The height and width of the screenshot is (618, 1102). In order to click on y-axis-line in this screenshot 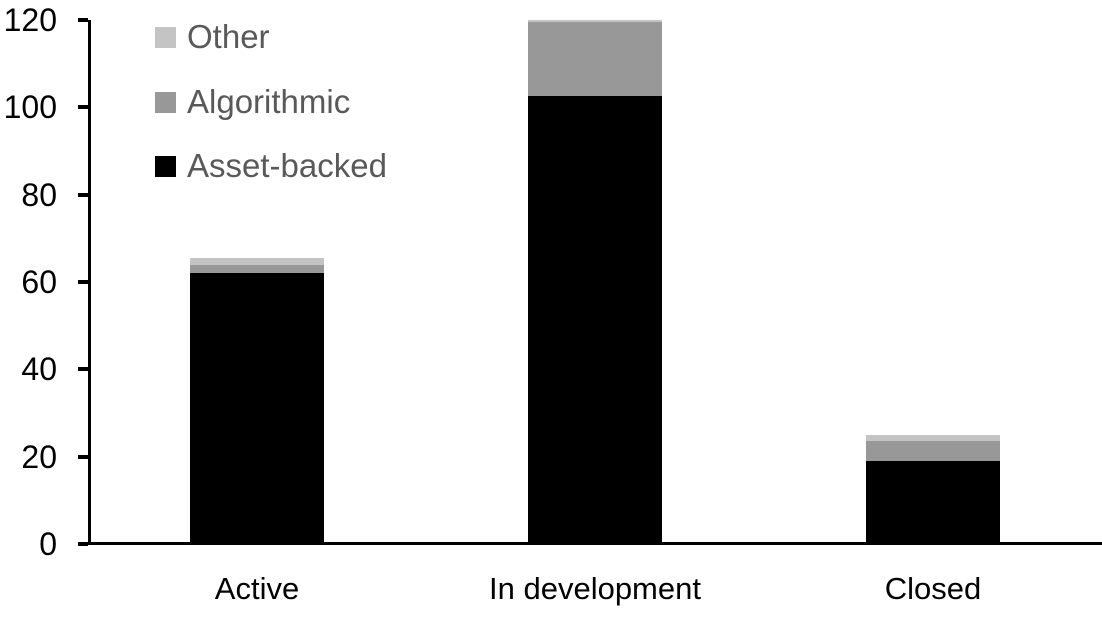, I will do `click(89, 282)`.